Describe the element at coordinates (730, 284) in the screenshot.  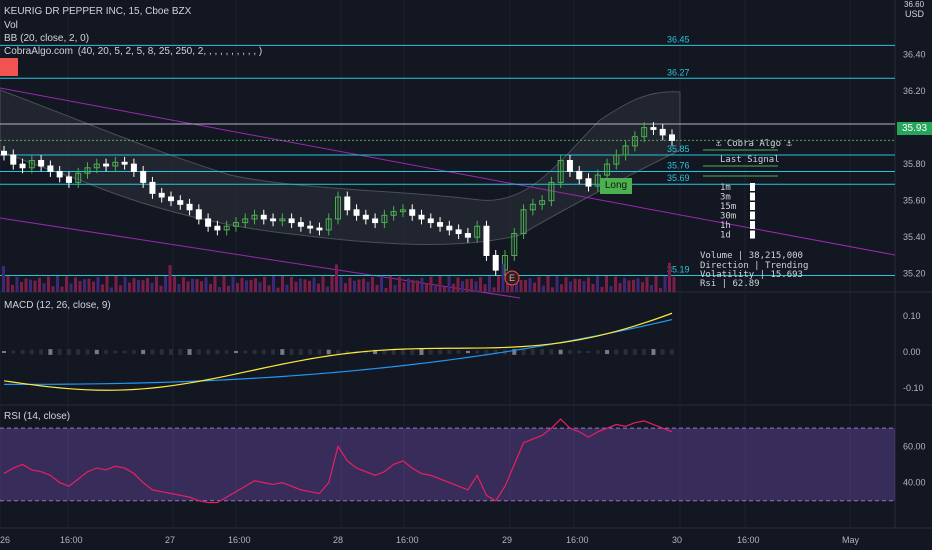
I see `cobra-rsi: Rsi | 62.89` at that location.